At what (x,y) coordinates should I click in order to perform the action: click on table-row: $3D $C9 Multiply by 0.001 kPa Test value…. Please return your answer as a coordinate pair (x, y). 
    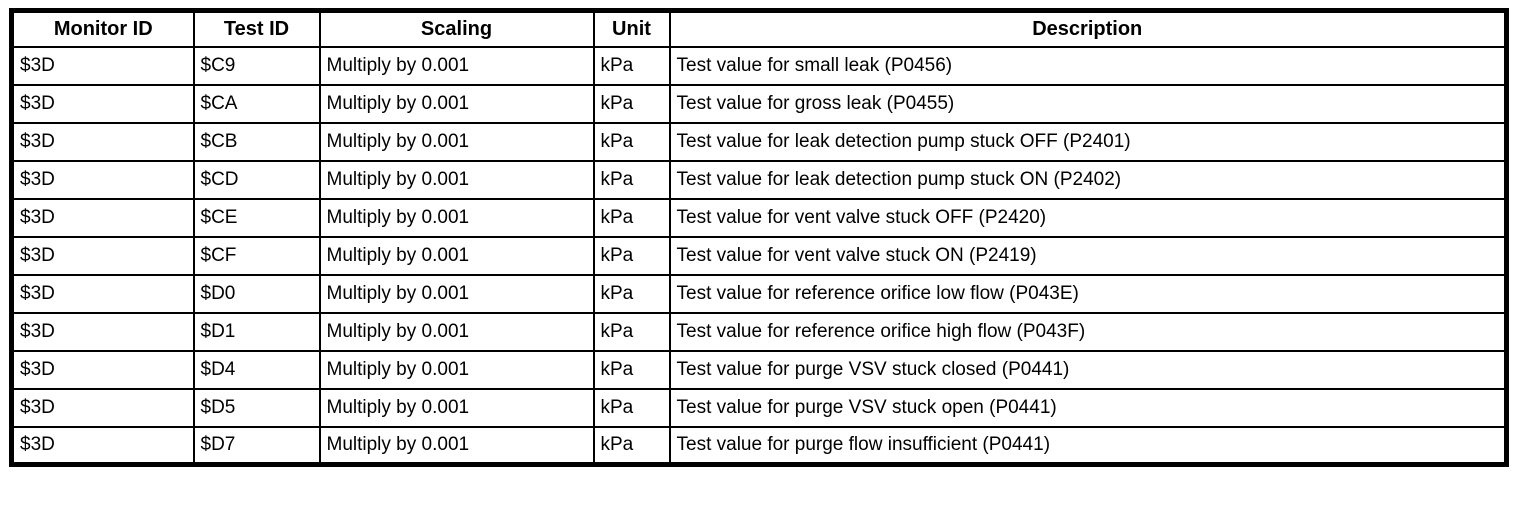
    Looking at the image, I should click on (759, 65).